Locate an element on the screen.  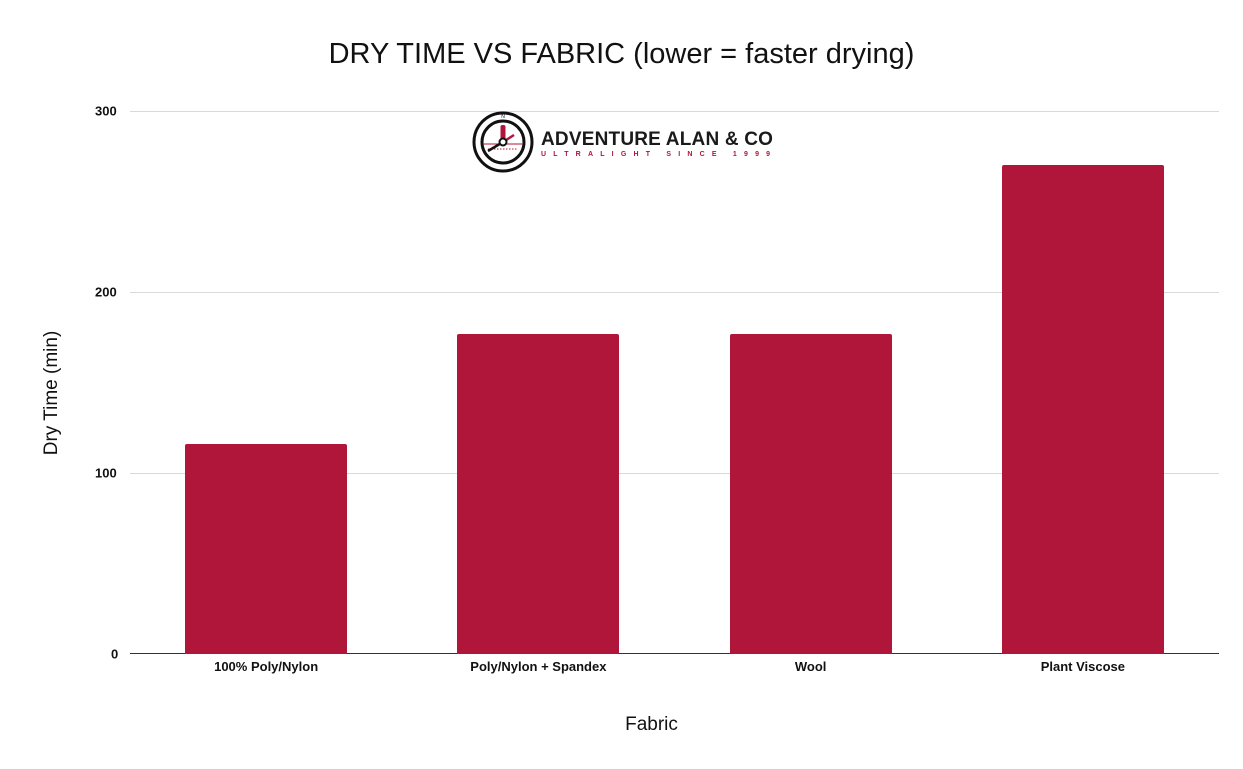
x-tick-label: Poly/Nylon + Spandex is located at coordinates (538, 666).